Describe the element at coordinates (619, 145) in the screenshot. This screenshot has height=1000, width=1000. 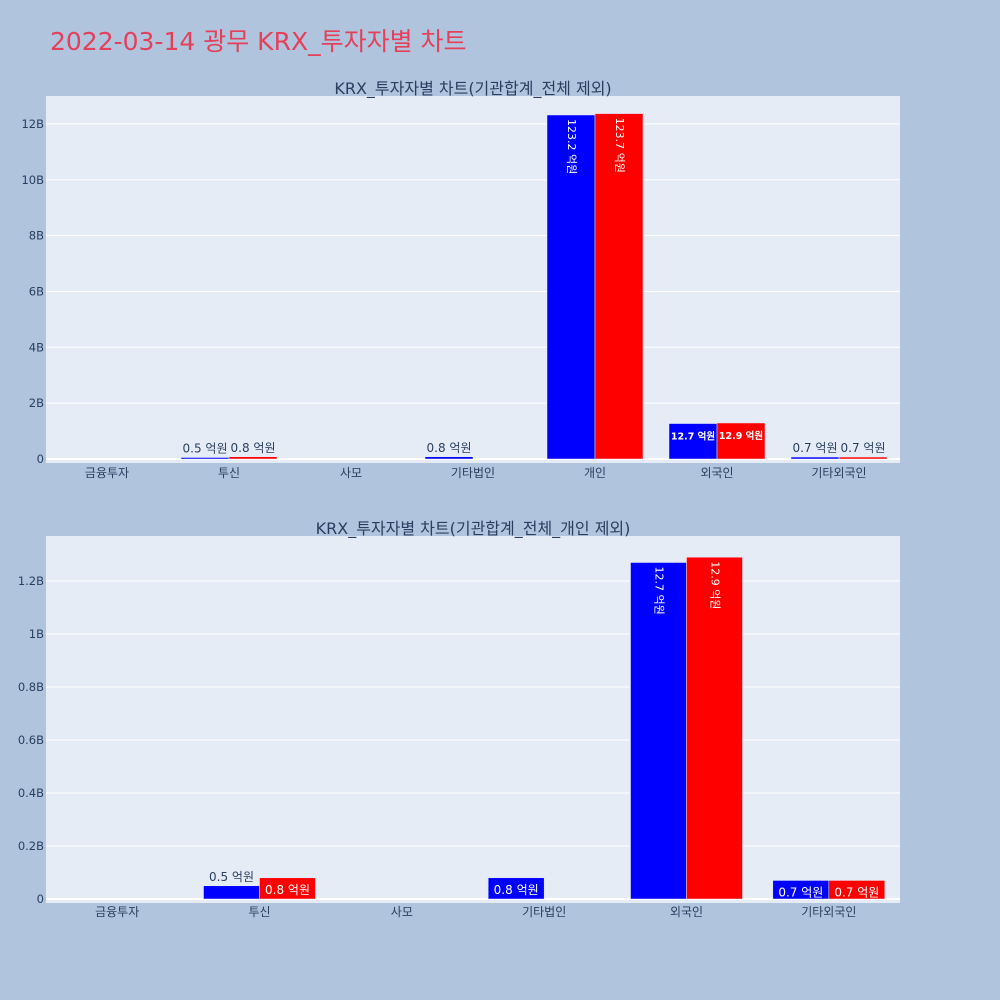
I see `bar-value-label: 123.7 억원` at that location.